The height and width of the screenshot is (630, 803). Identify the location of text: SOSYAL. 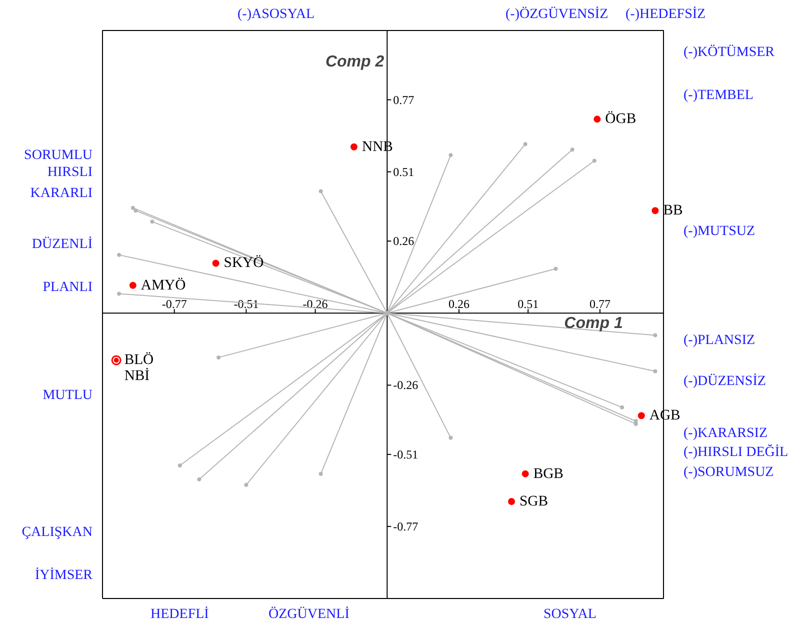
(570, 614).